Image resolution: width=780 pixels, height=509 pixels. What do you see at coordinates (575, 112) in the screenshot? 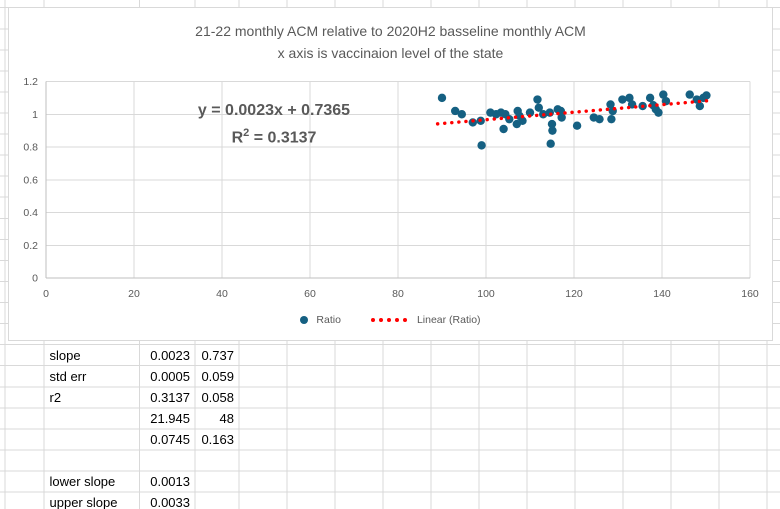
I see `trendline` at bounding box center [575, 112].